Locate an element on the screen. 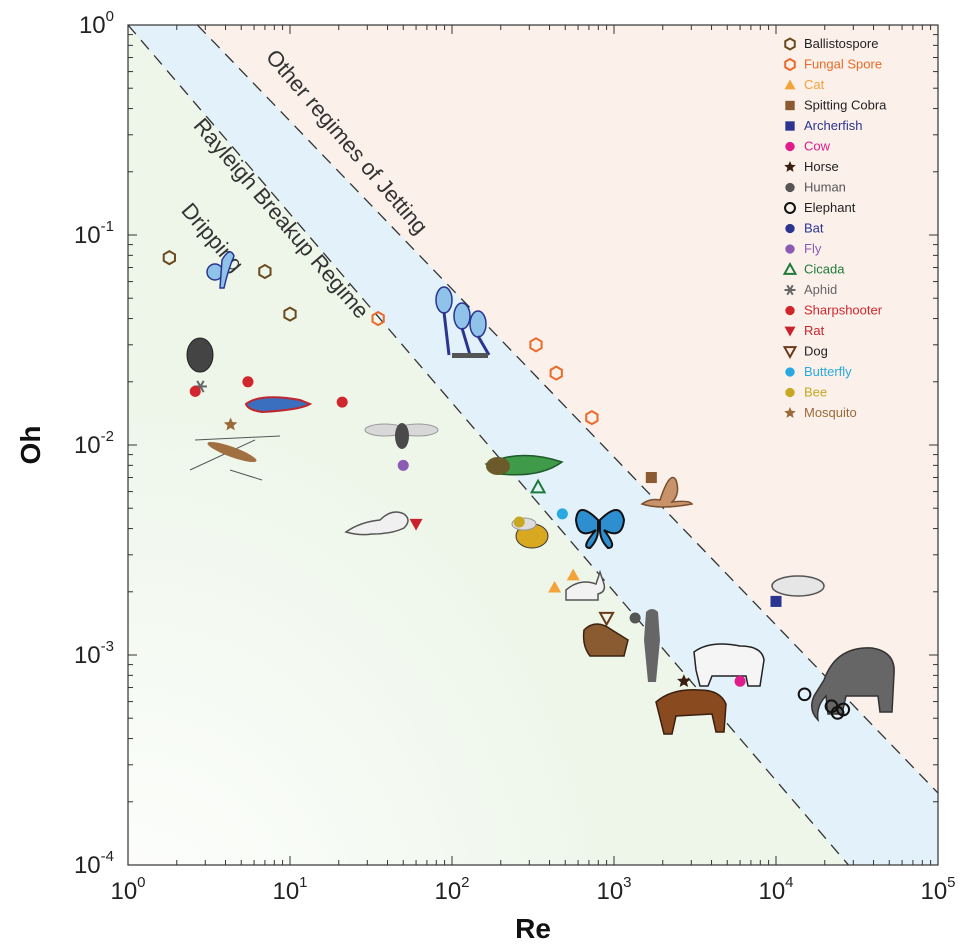 This screenshot has height=949, width=964. legend-marker-cat is located at coordinates (790, 84).